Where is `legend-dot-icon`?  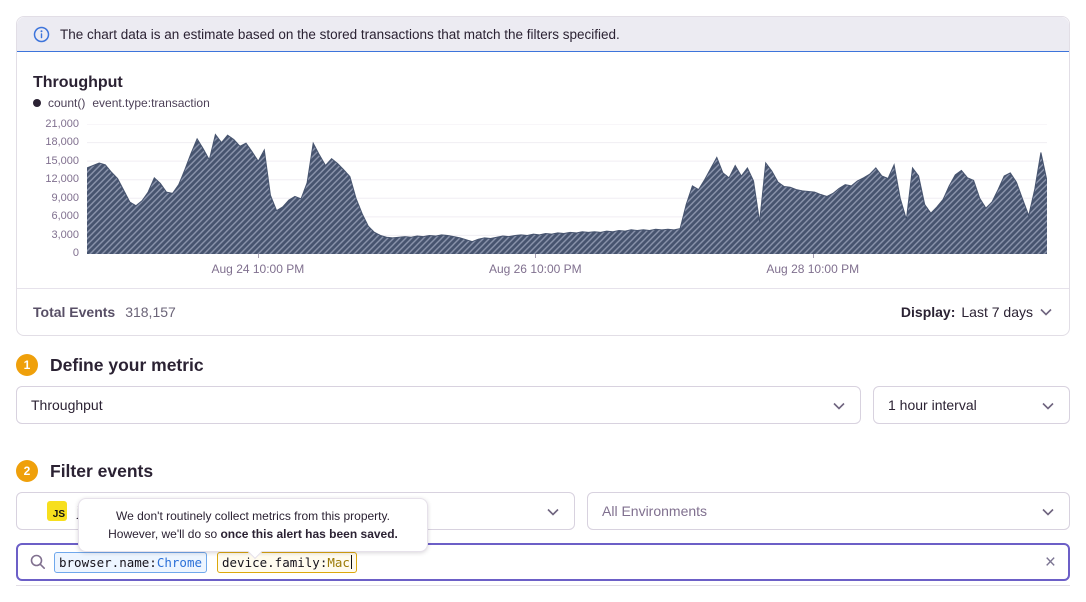 legend-dot-icon is located at coordinates (37, 103).